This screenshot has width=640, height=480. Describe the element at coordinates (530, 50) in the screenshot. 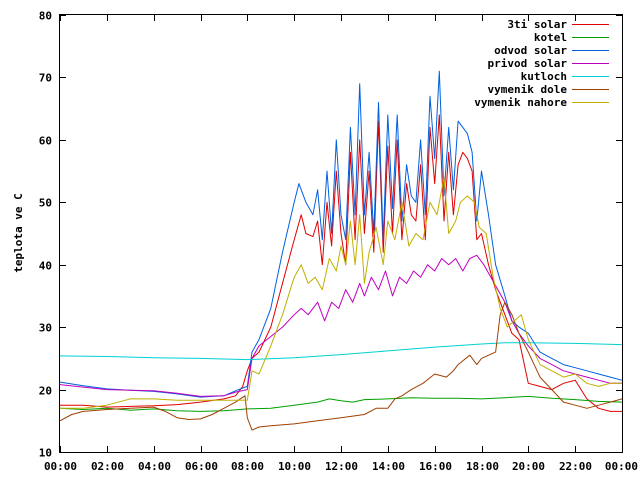

I see `legend-label: odvod solar` at that location.